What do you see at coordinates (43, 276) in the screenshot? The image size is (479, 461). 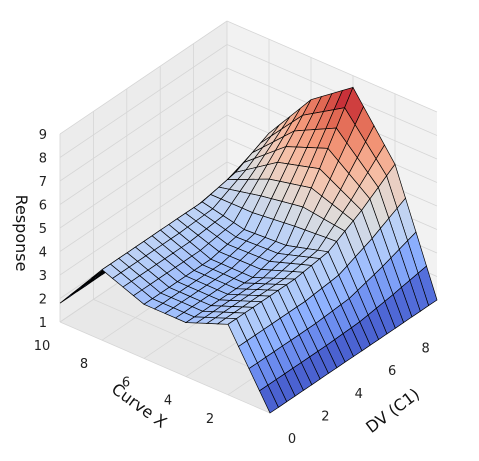 I see `z-tick-label: 3` at bounding box center [43, 276].